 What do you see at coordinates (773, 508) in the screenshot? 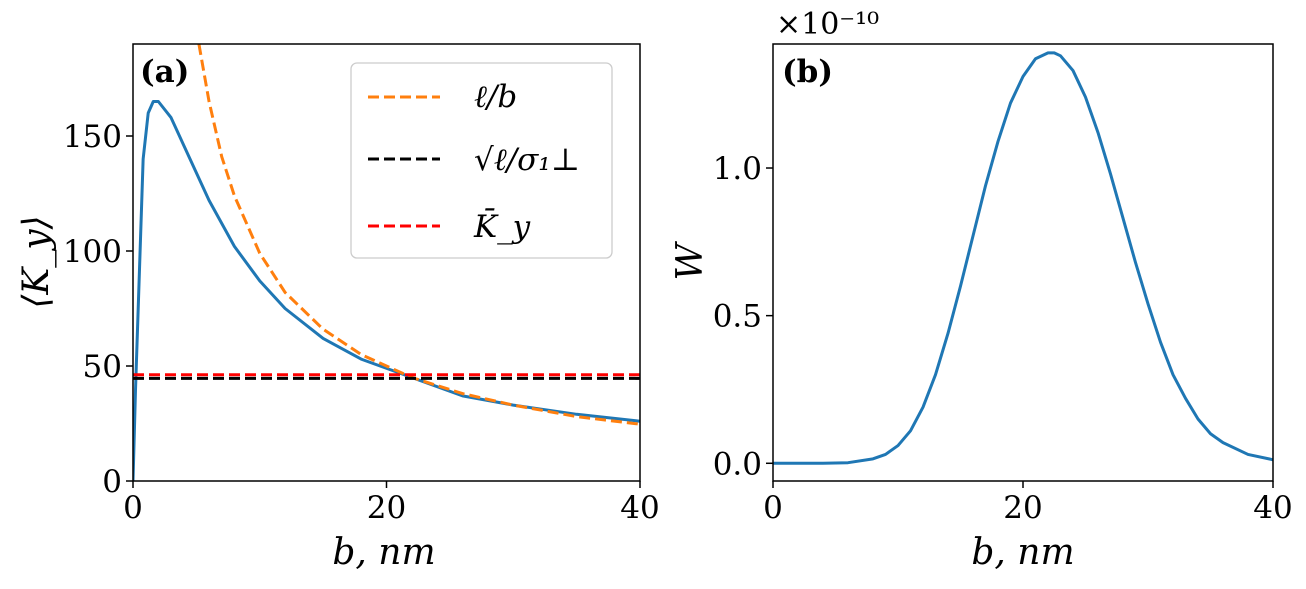
I see `panel-b-xtick-label: 0` at bounding box center [773, 508].